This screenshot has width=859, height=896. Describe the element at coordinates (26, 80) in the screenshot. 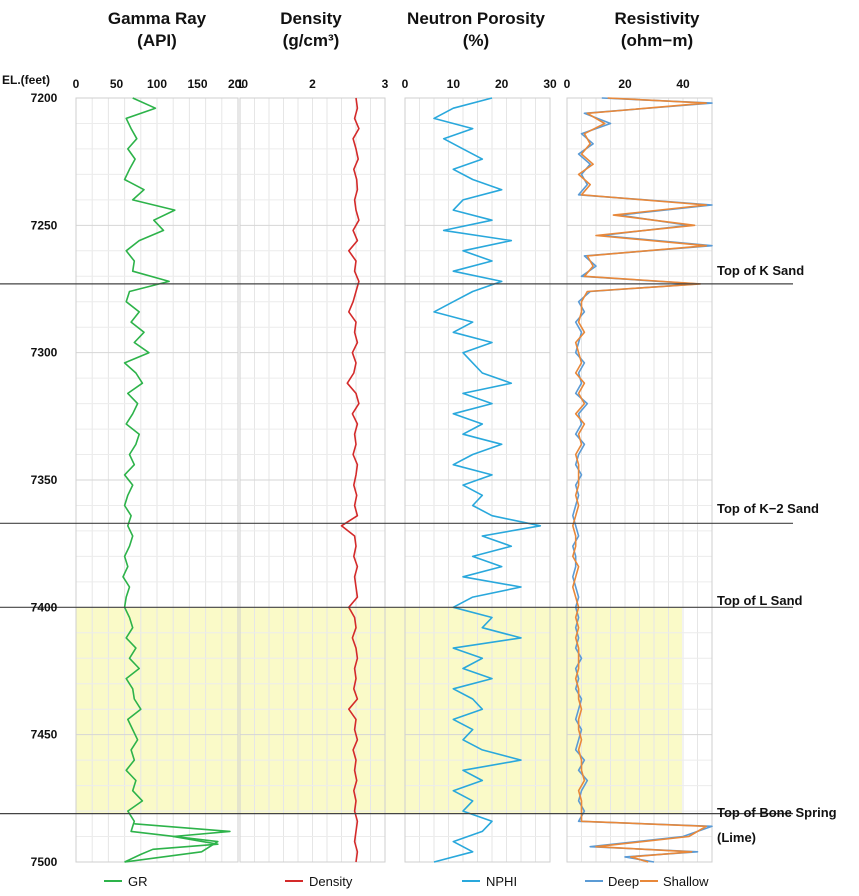

I see `depth-axis-label: EL.(feet)` at that location.